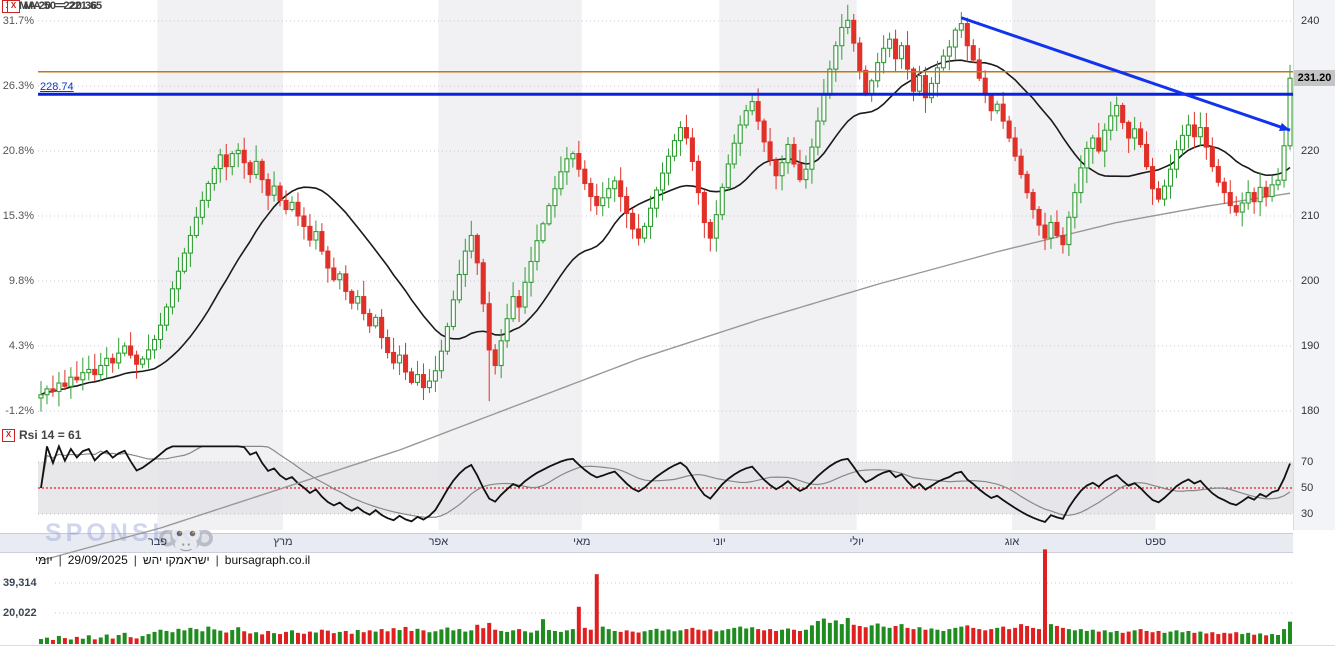 This screenshot has height=646, width=1335. I want to click on percent-tick-label: 15.3%, so click(18, 216).